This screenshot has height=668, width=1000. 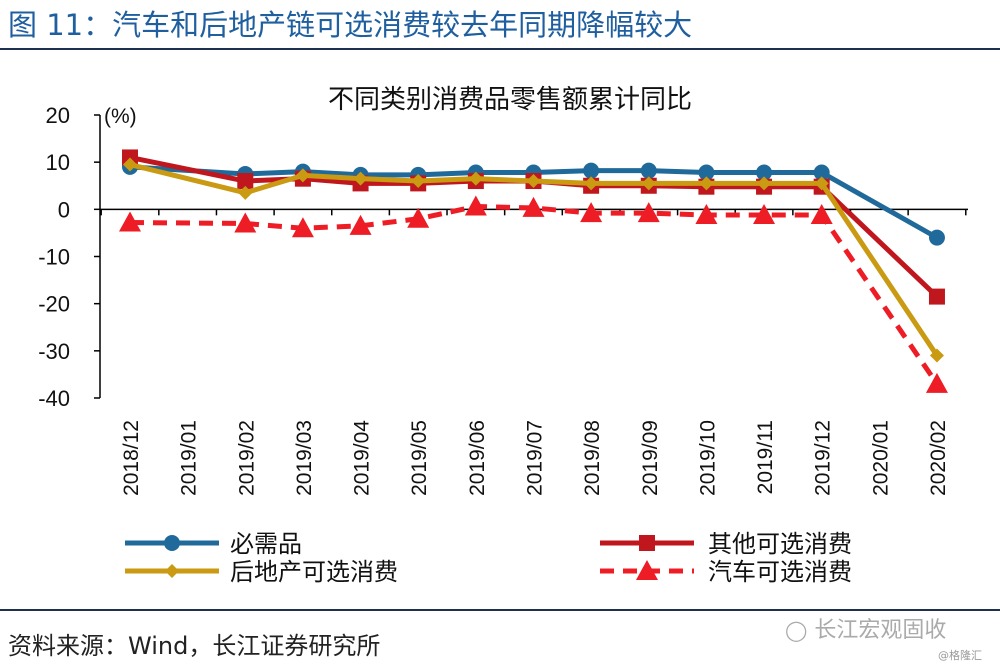 What do you see at coordinates (314, 572) in the screenshot?
I see `legend-label: 后地产可选消费` at bounding box center [314, 572].